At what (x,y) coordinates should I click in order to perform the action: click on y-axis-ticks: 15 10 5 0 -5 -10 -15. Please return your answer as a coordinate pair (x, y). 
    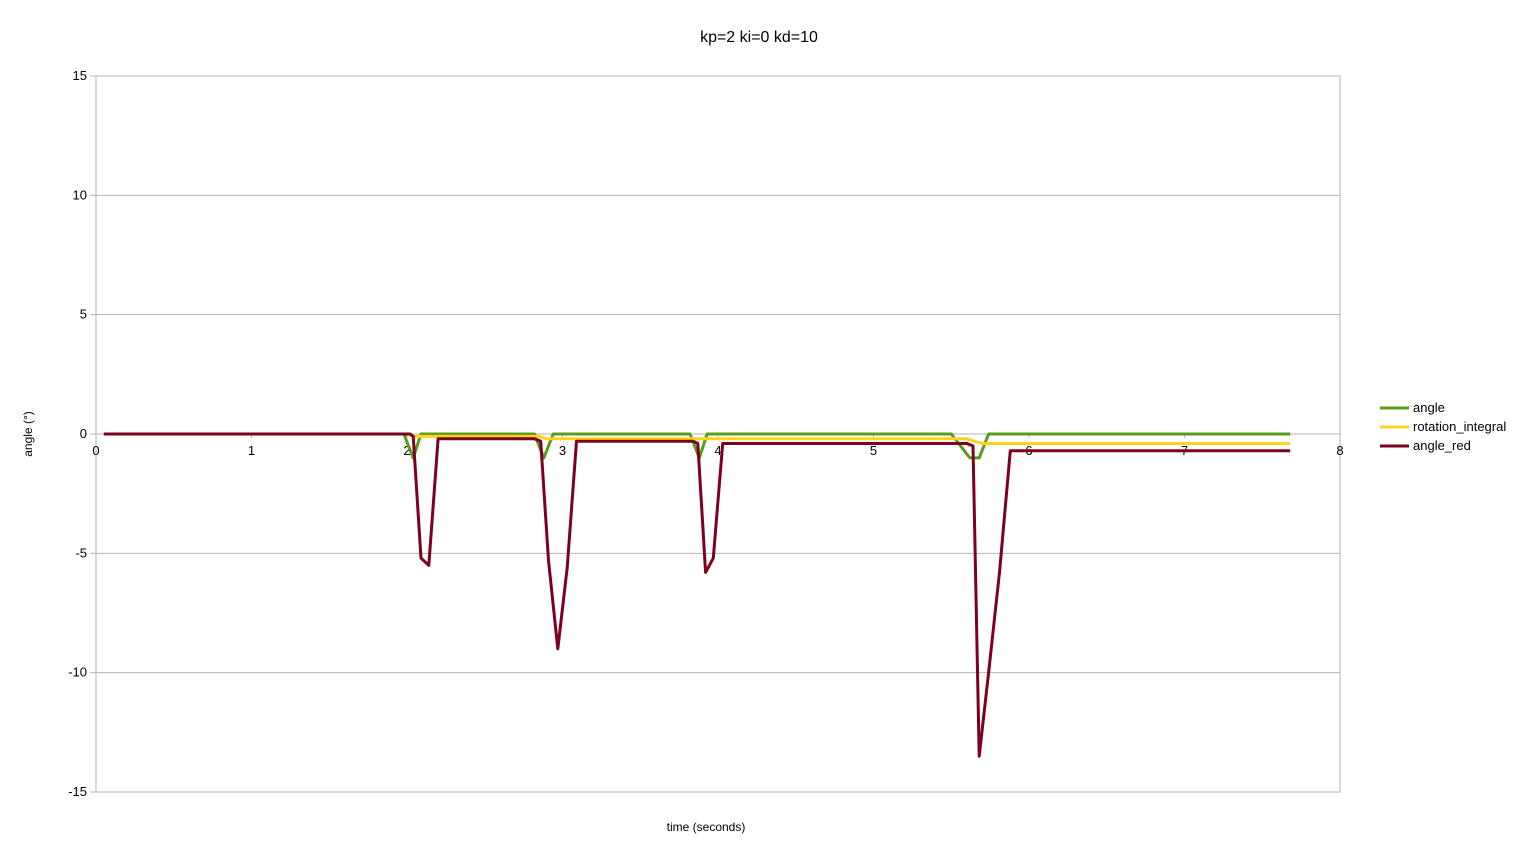
    Looking at the image, I should click on (82, 433).